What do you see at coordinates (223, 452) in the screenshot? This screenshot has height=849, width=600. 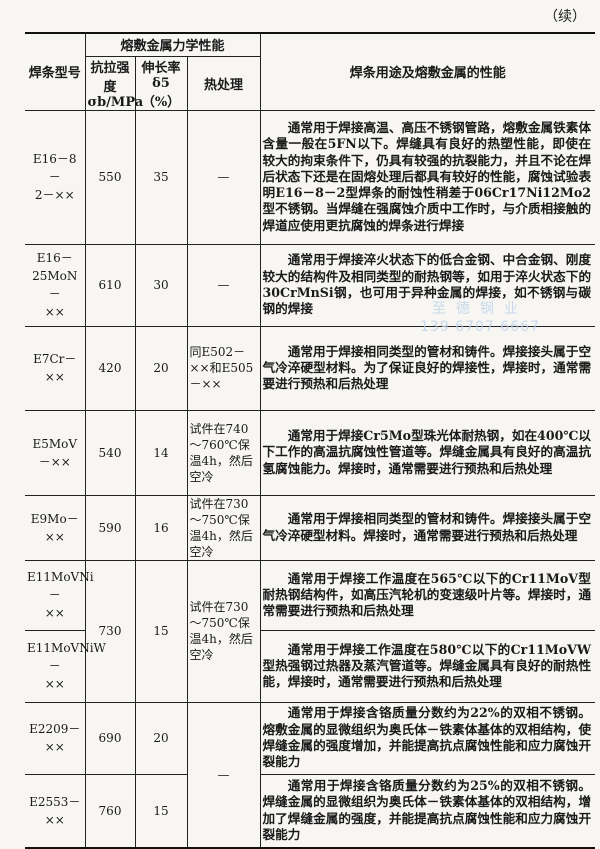 I see `heat-treatment-cell: 试件在740～760℃保温4h，然后空冷` at bounding box center [223, 452].